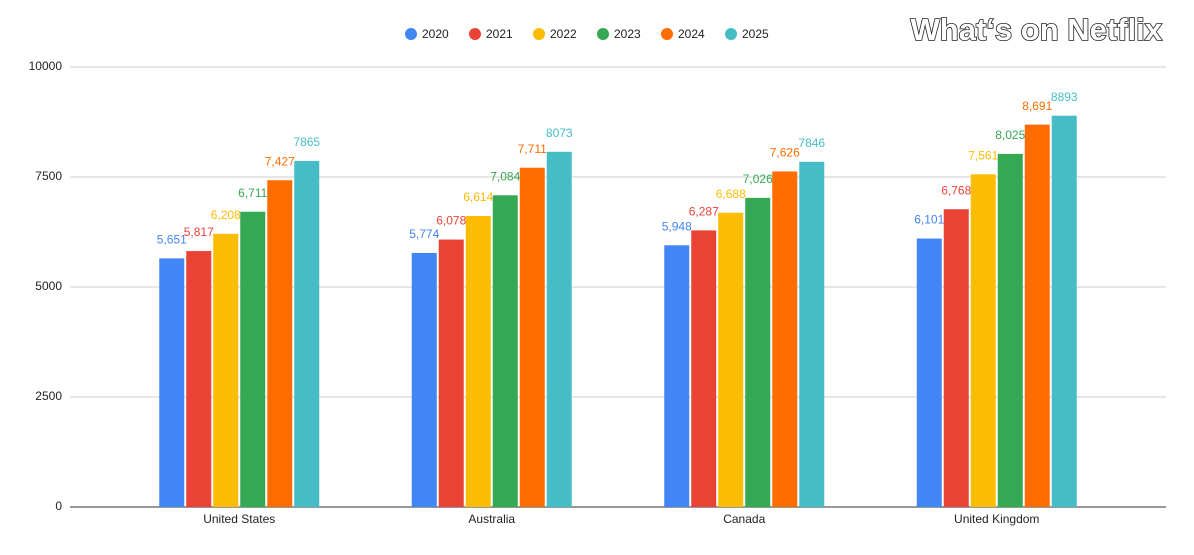 Image resolution: width=1194 pixels, height=555 pixels. Describe the element at coordinates (226, 215) in the screenshot. I see `value-label: 6,208` at that location.